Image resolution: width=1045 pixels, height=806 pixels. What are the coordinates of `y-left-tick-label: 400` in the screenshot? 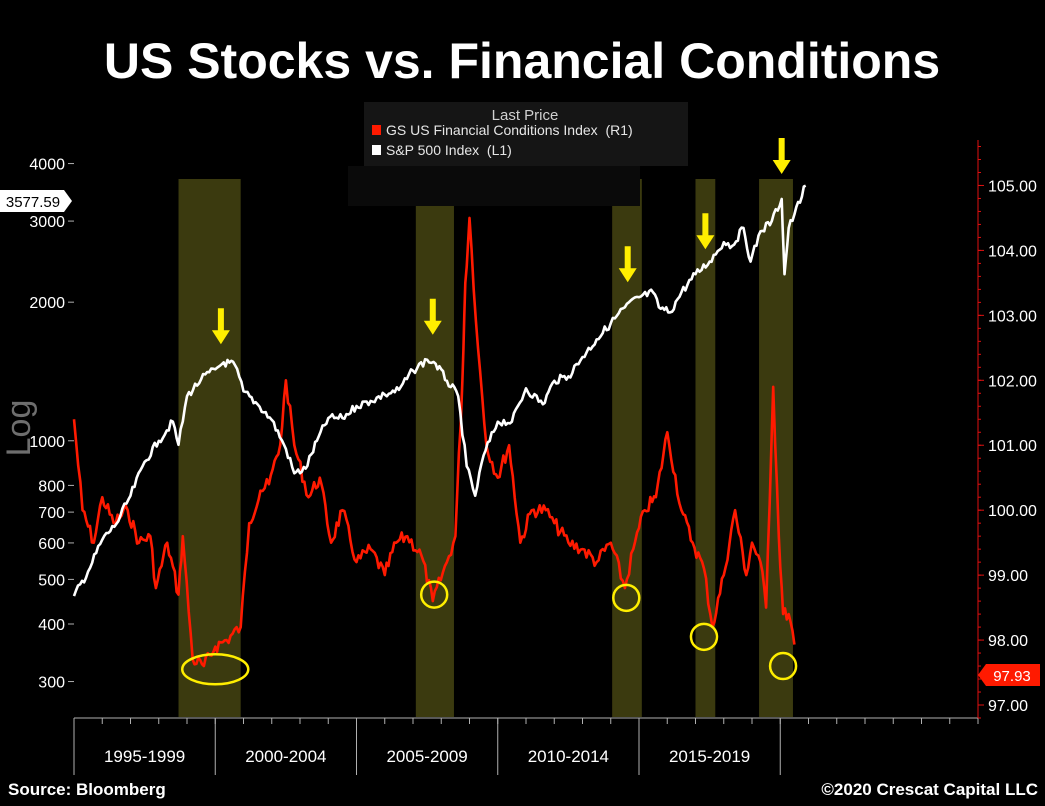 It's located at (51, 625).